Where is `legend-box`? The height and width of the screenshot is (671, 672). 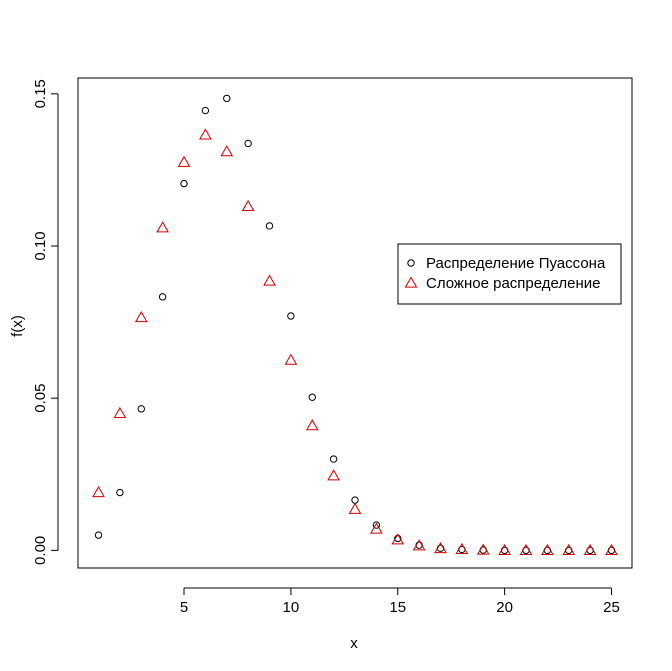
legend-box is located at coordinates (509, 274).